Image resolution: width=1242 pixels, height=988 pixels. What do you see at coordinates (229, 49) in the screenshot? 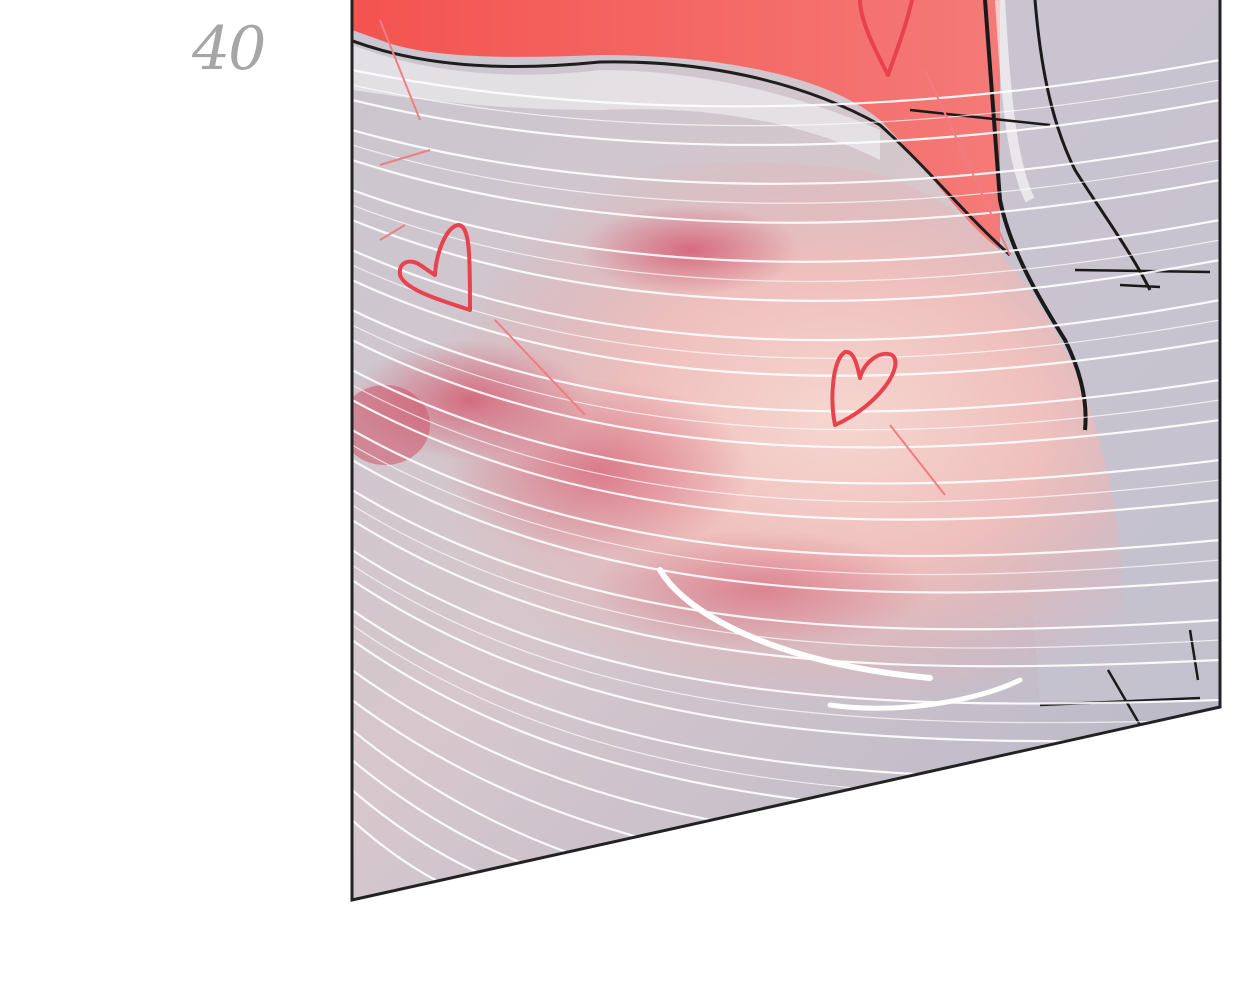
I see `page-number: 40` at bounding box center [229, 49].